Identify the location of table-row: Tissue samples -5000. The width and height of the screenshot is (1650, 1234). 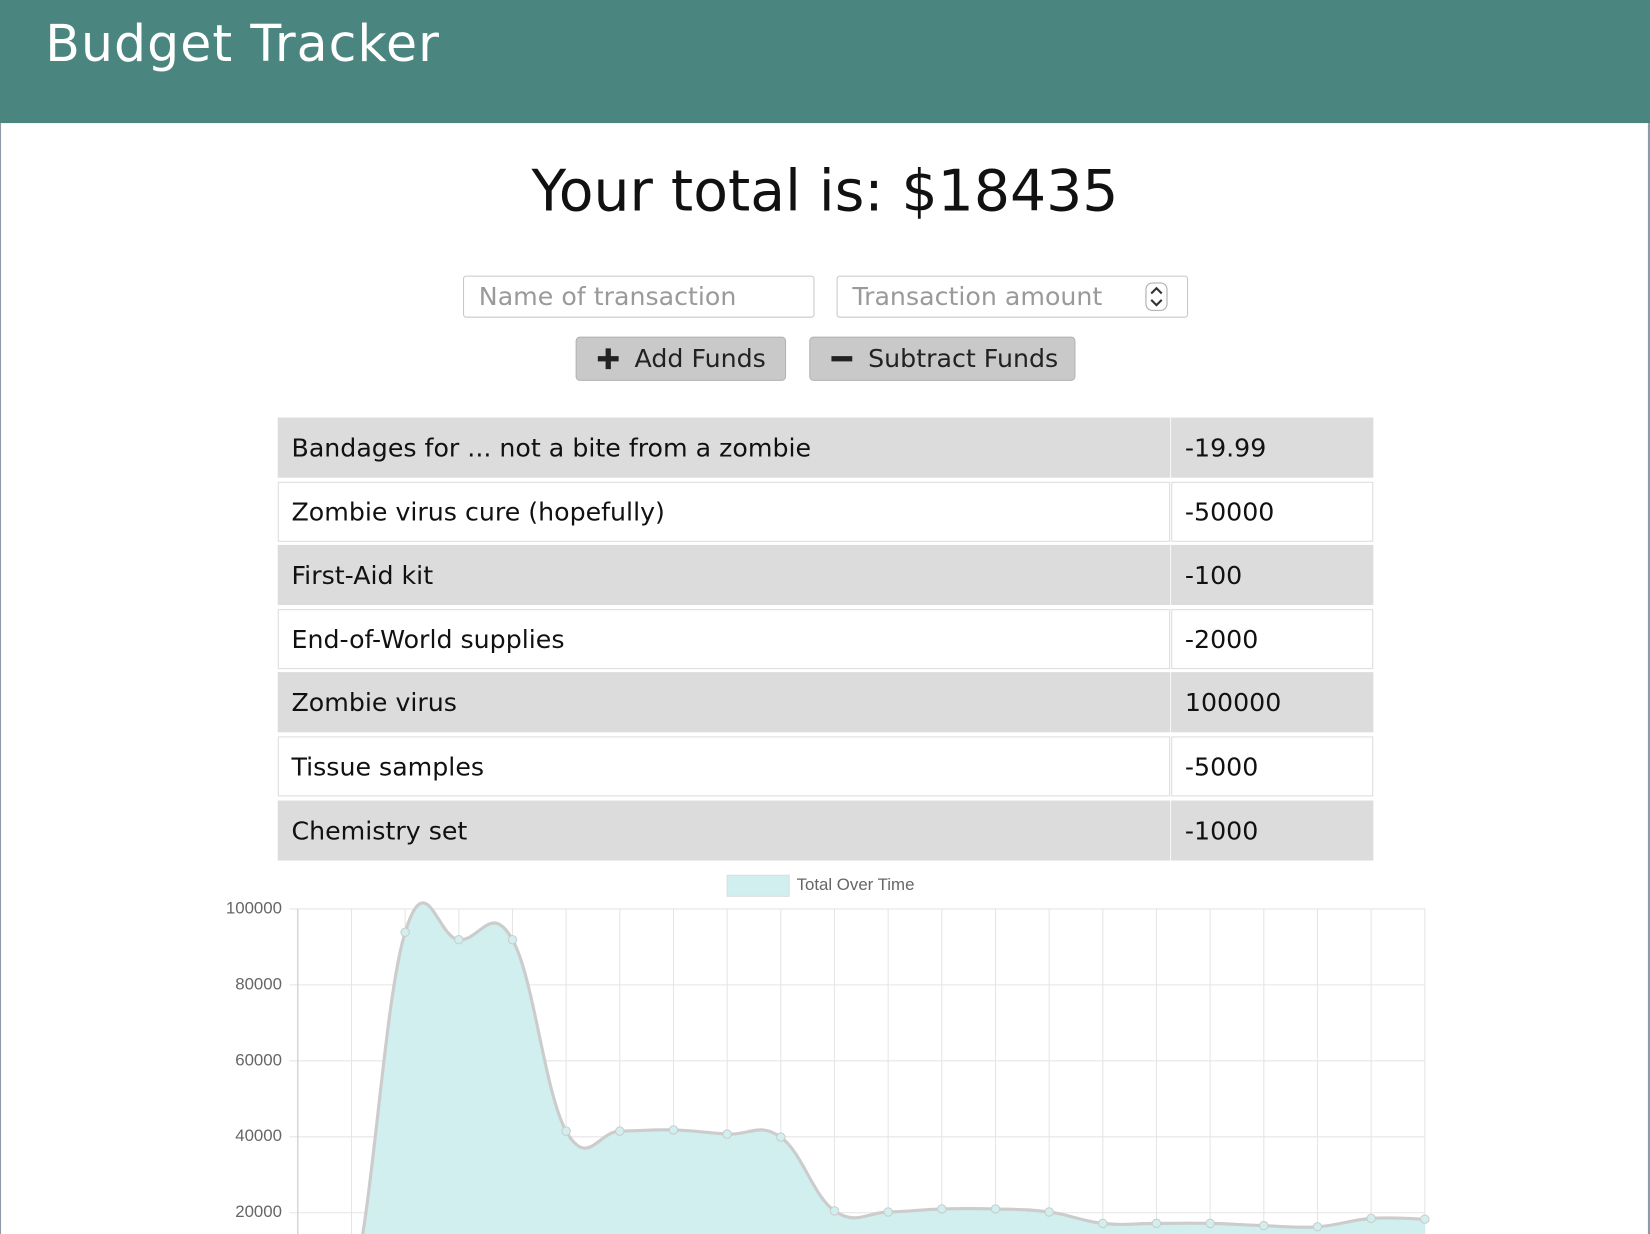
(825, 767).